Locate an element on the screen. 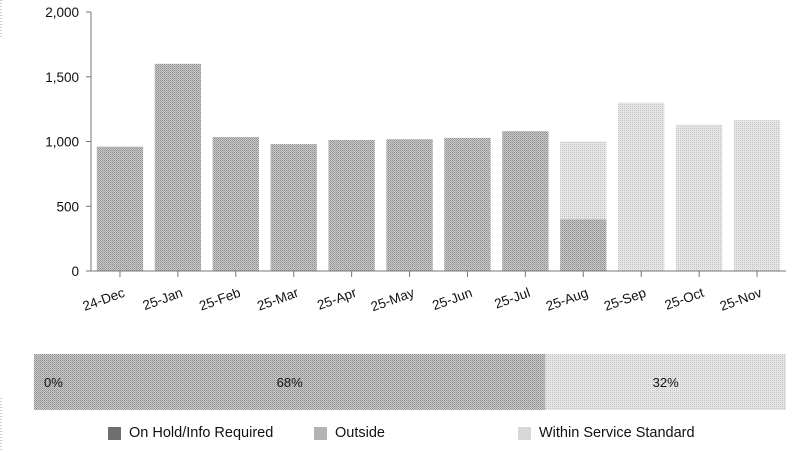 This screenshot has height=452, width=794. bar-25-mar-outside is located at coordinates (293, 207).